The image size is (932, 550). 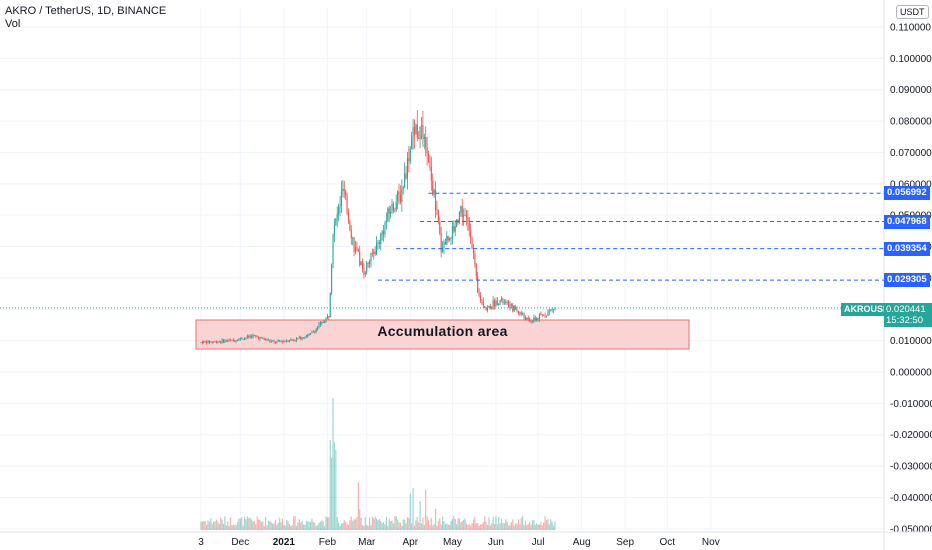 I want to click on accumulation-area-box, so click(x=442, y=334).